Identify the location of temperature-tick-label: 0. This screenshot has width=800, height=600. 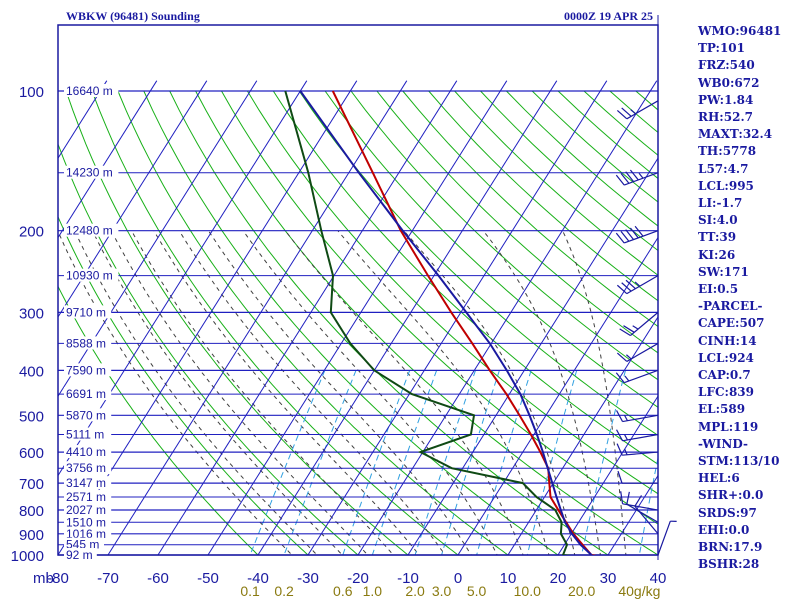
(458, 578).